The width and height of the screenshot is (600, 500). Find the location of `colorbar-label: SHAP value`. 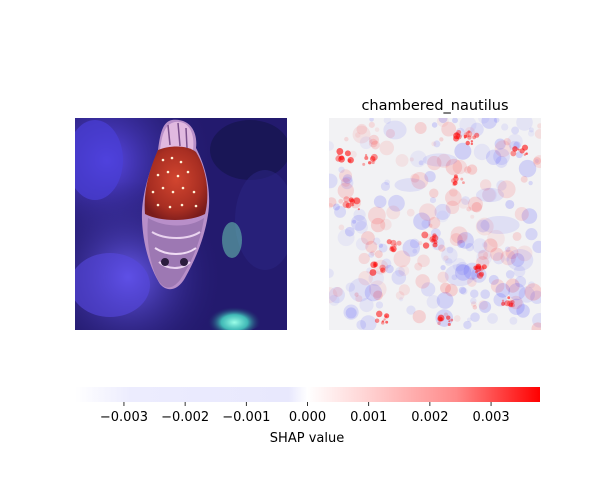

colorbar-label: SHAP value is located at coordinates (307, 438).